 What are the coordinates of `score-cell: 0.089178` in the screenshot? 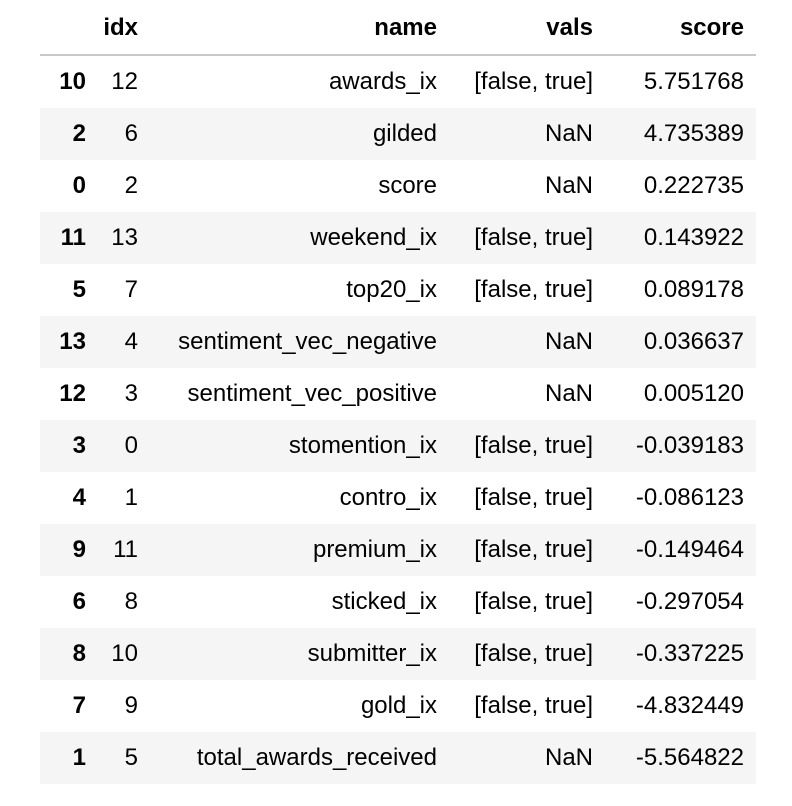 It's located at (693, 289).